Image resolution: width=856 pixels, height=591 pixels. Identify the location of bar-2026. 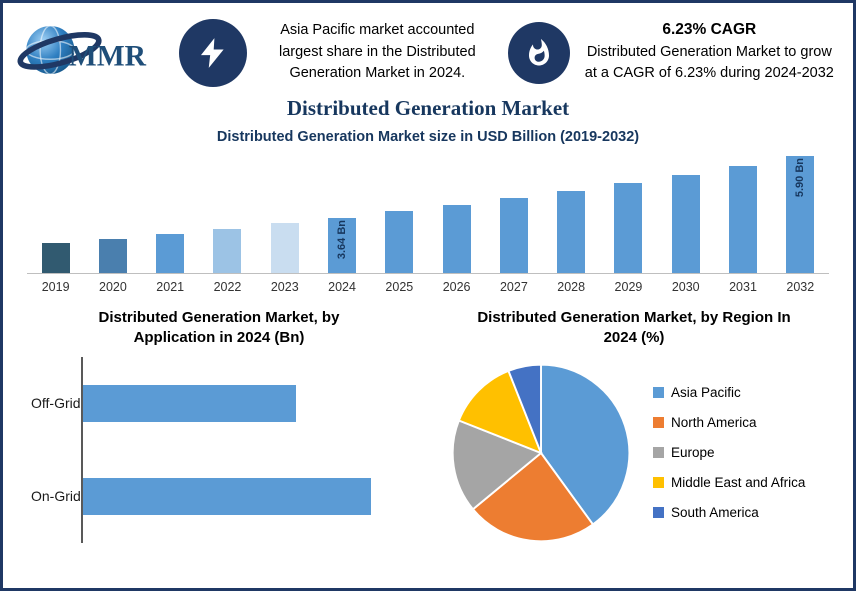
(456, 239).